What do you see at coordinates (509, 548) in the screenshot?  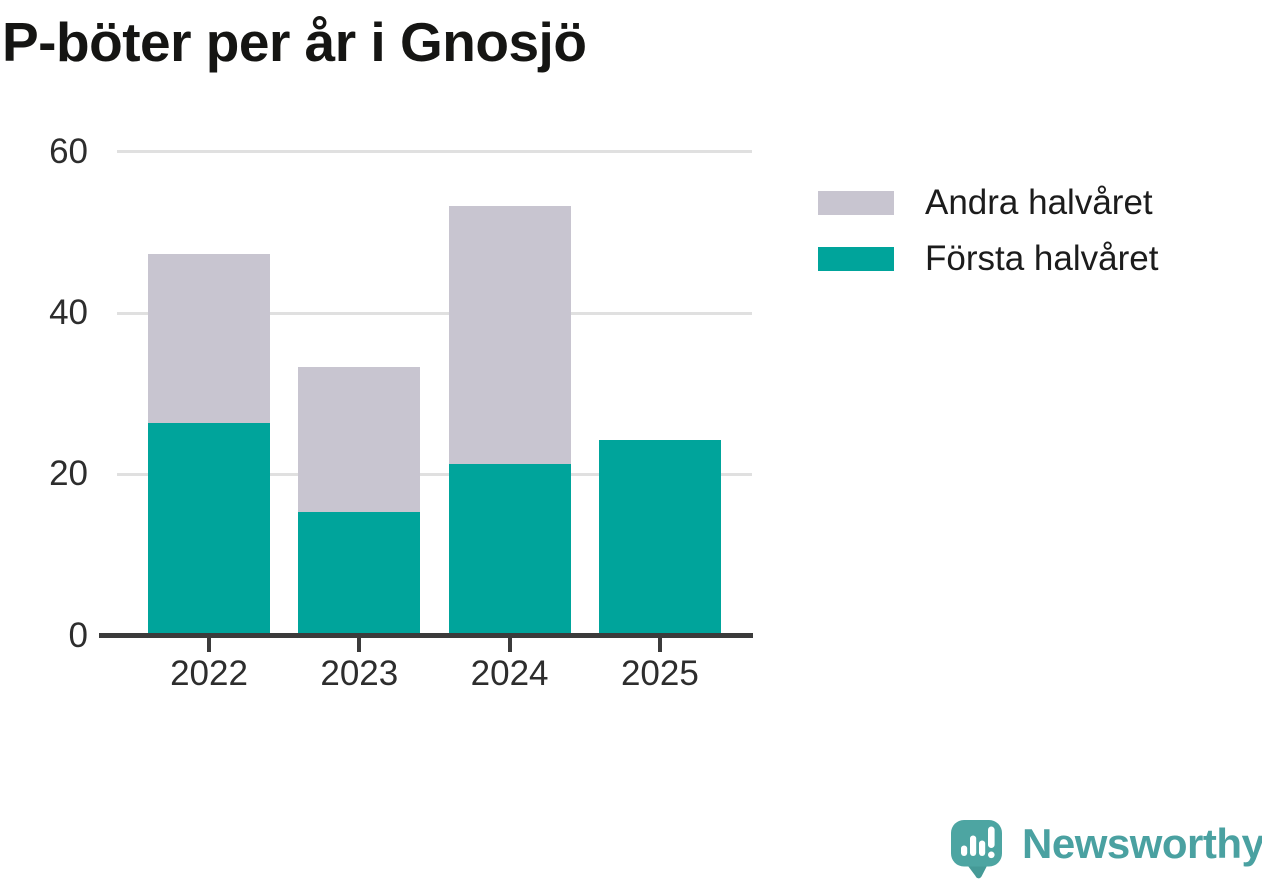 I see `bar-2024-första-halvåret` at bounding box center [509, 548].